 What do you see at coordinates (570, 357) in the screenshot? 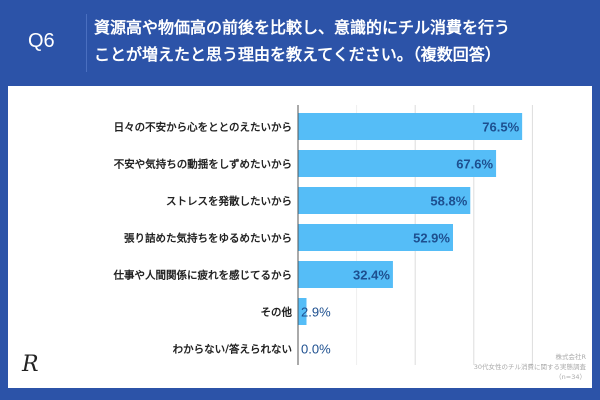
I see `source-company: 株式会社R` at bounding box center [570, 357].